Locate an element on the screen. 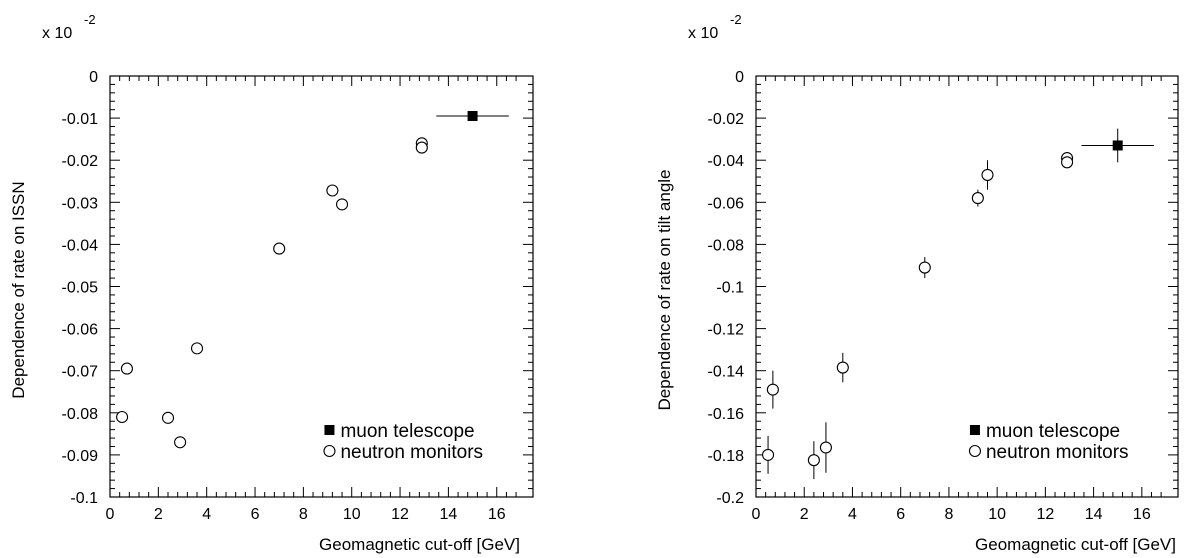 The height and width of the screenshot is (558, 1188). y-tick-label: -0.16 is located at coordinates (726, 414).